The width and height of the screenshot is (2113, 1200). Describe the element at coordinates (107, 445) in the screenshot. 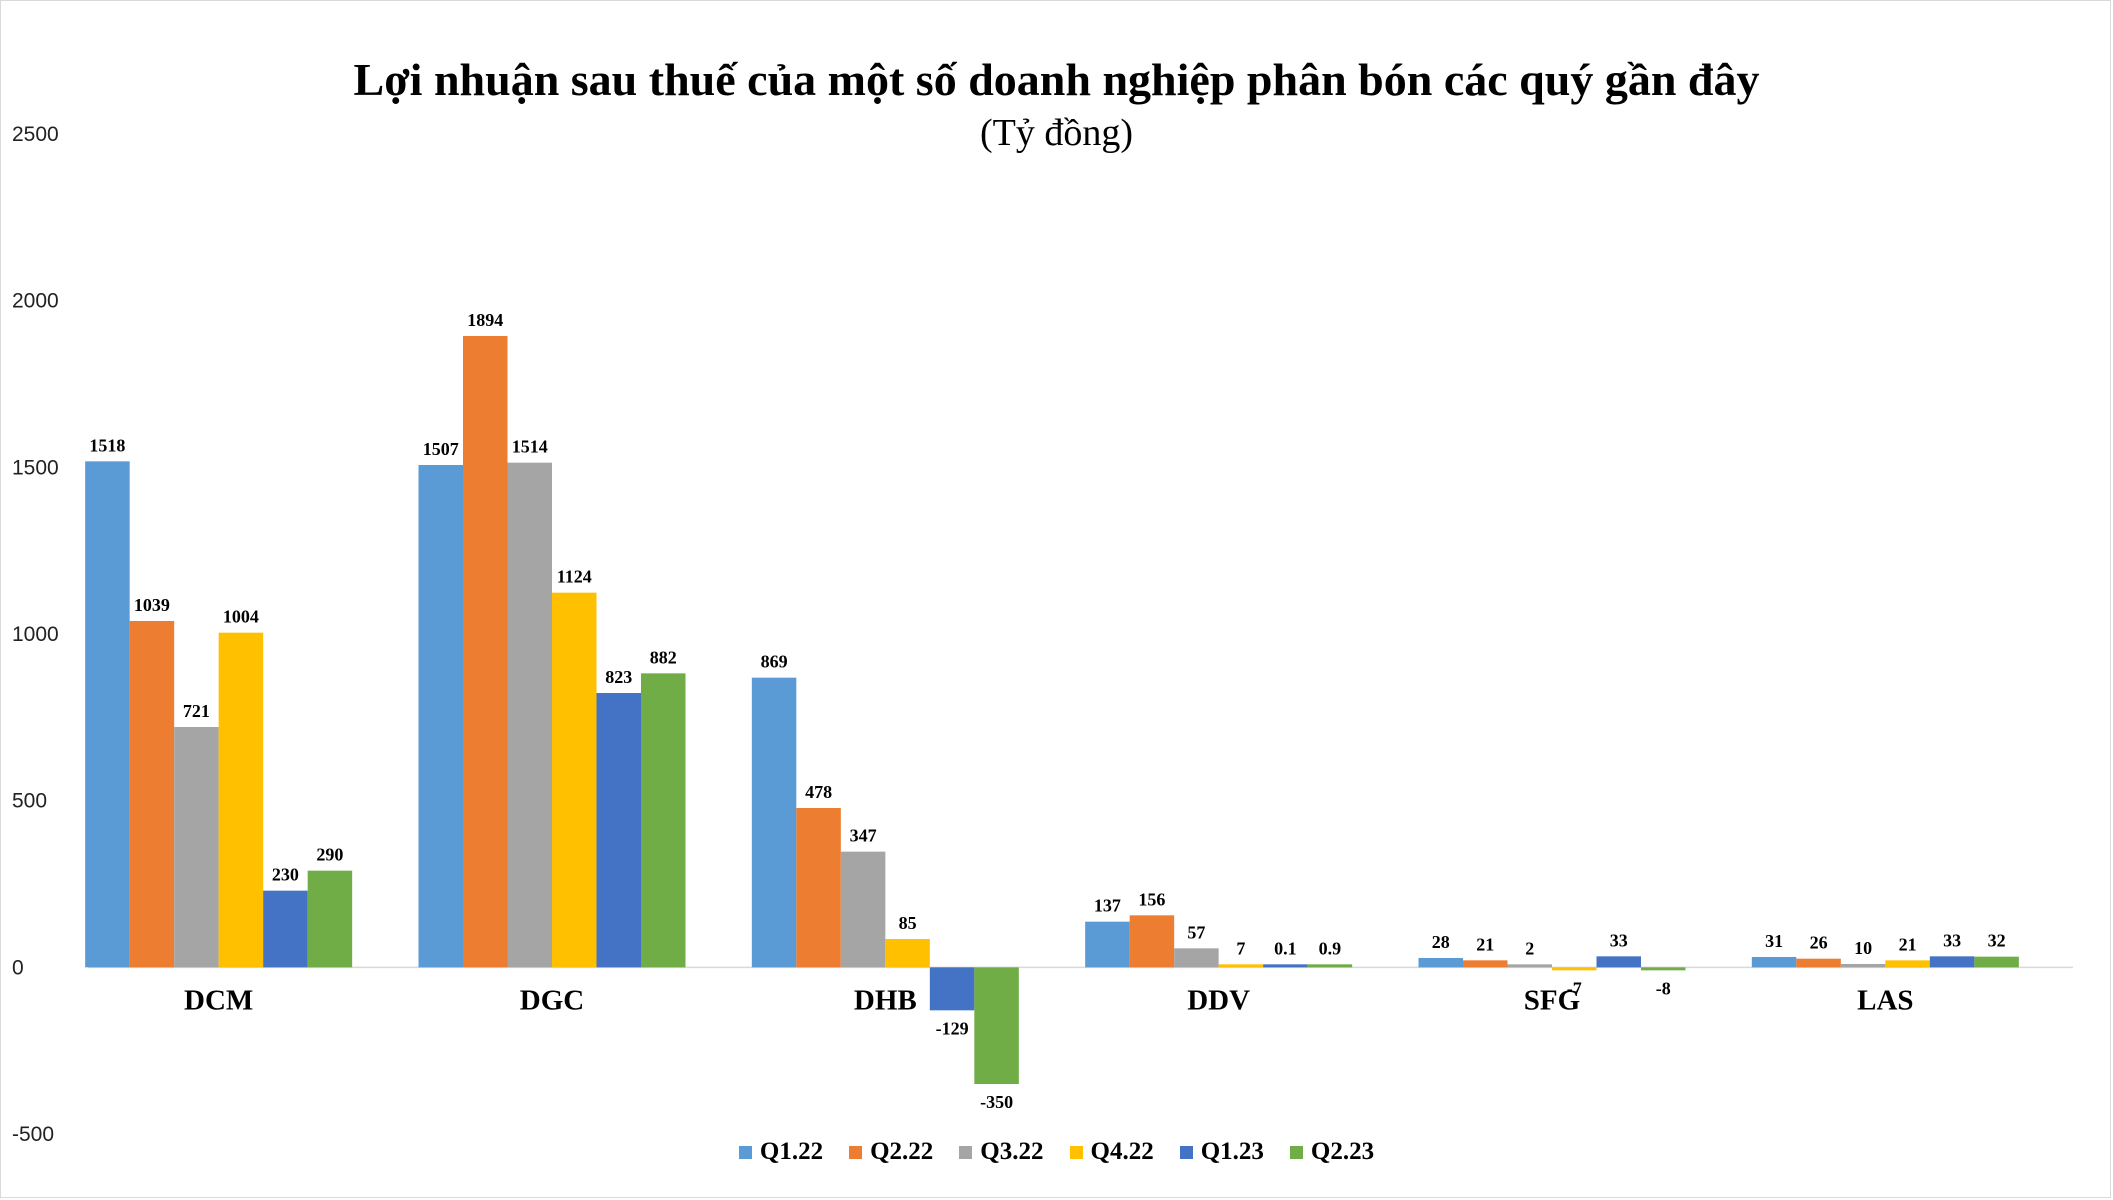

I see `data-label: 1518` at that location.